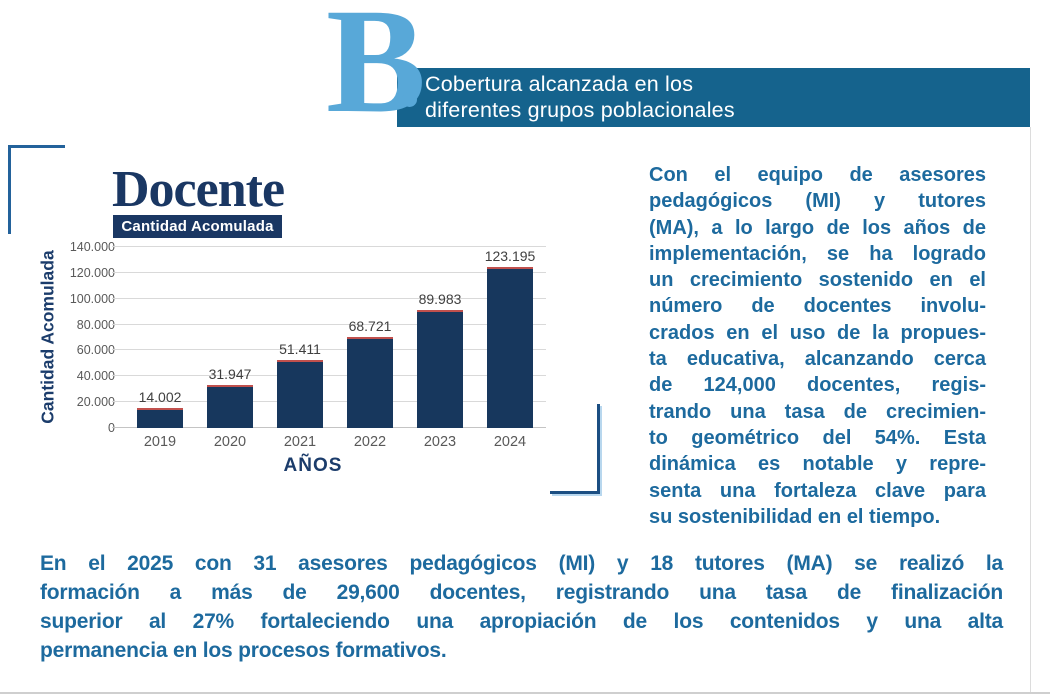 The width and height of the screenshot is (1050, 699). Describe the element at coordinates (95, 324) in the screenshot. I see `y-tick-label: 80.000` at that location.